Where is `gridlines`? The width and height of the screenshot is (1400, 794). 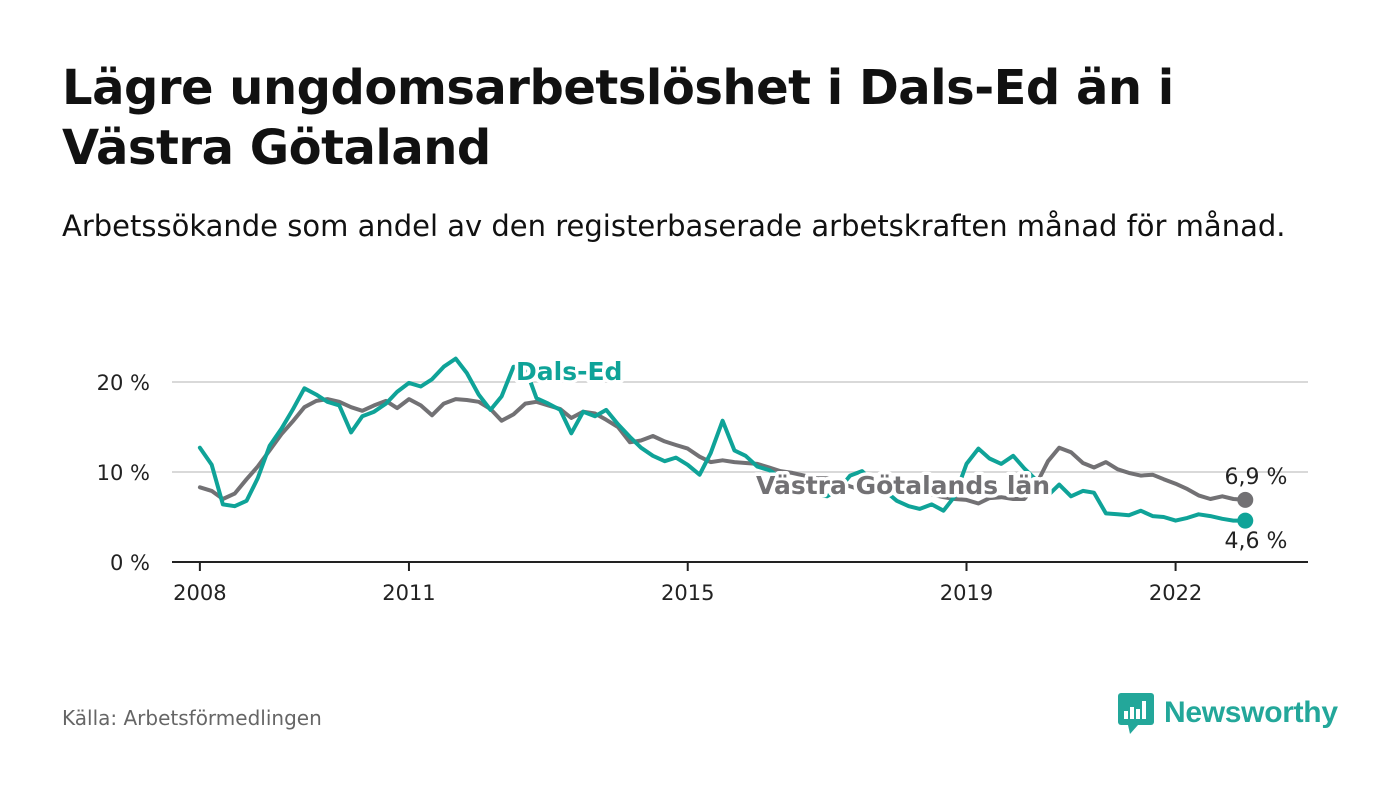 gridlines is located at coordinates (740, 427).